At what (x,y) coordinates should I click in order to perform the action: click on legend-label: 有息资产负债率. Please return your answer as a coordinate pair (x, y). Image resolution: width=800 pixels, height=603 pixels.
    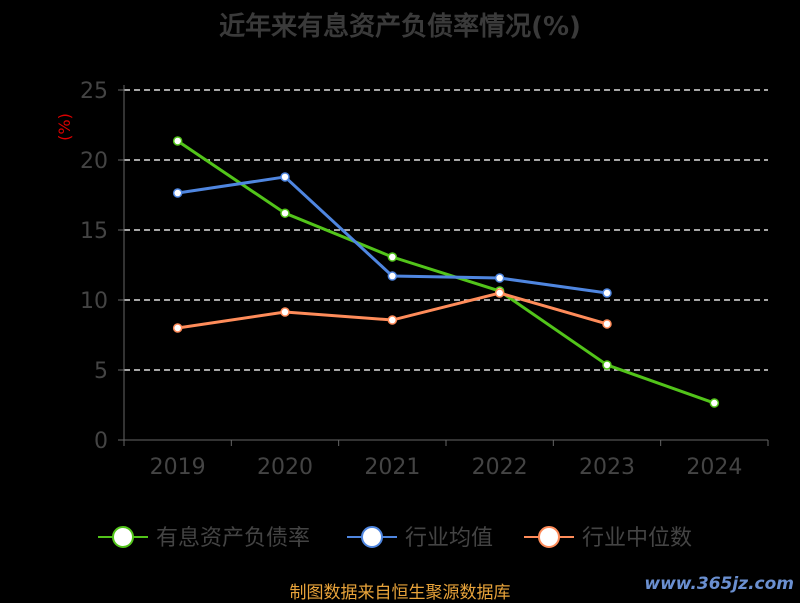
    Looking at the image, I should click on (233, 538).